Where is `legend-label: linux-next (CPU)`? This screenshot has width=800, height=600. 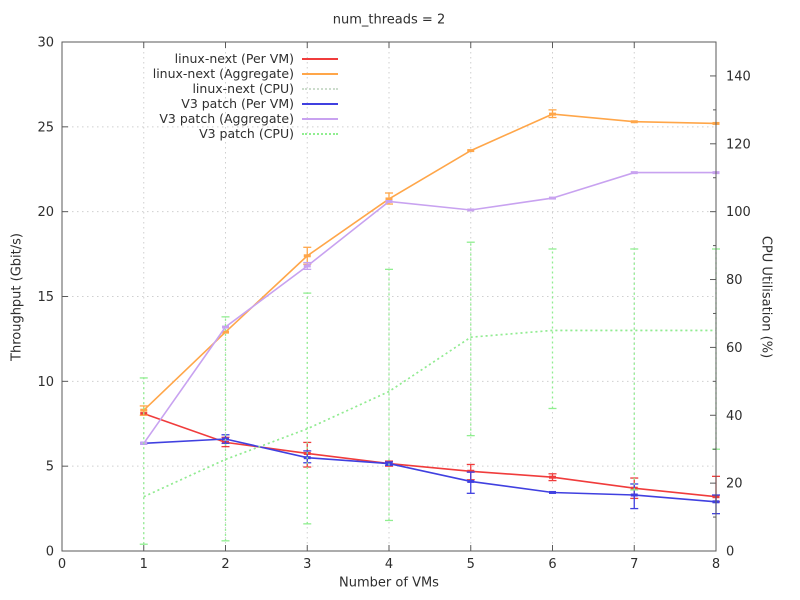
legend-label: linux-next (CPU) is located at coordinates (243, 88).